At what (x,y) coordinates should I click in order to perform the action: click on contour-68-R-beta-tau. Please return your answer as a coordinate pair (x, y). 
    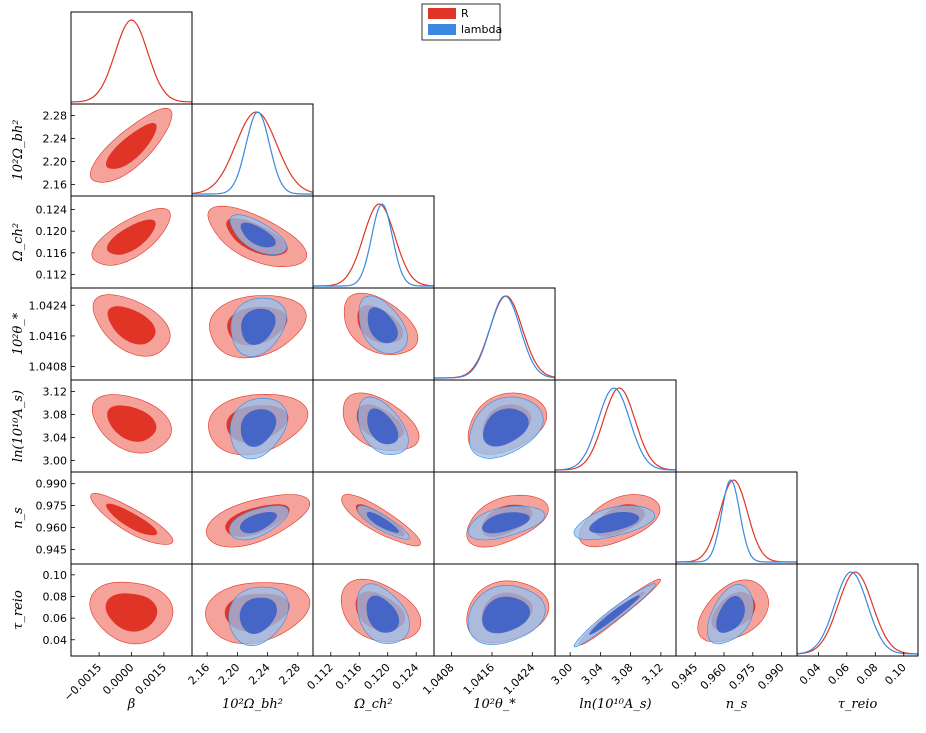
    Looking at the image, I should click on (131, 612).